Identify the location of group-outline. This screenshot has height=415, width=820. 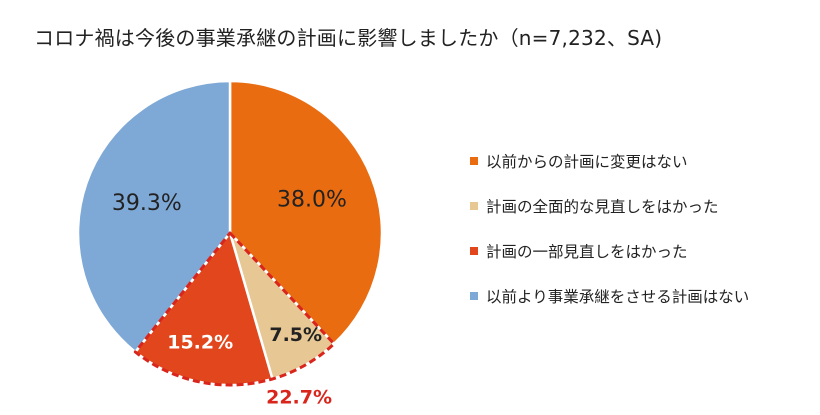
(234, 309).